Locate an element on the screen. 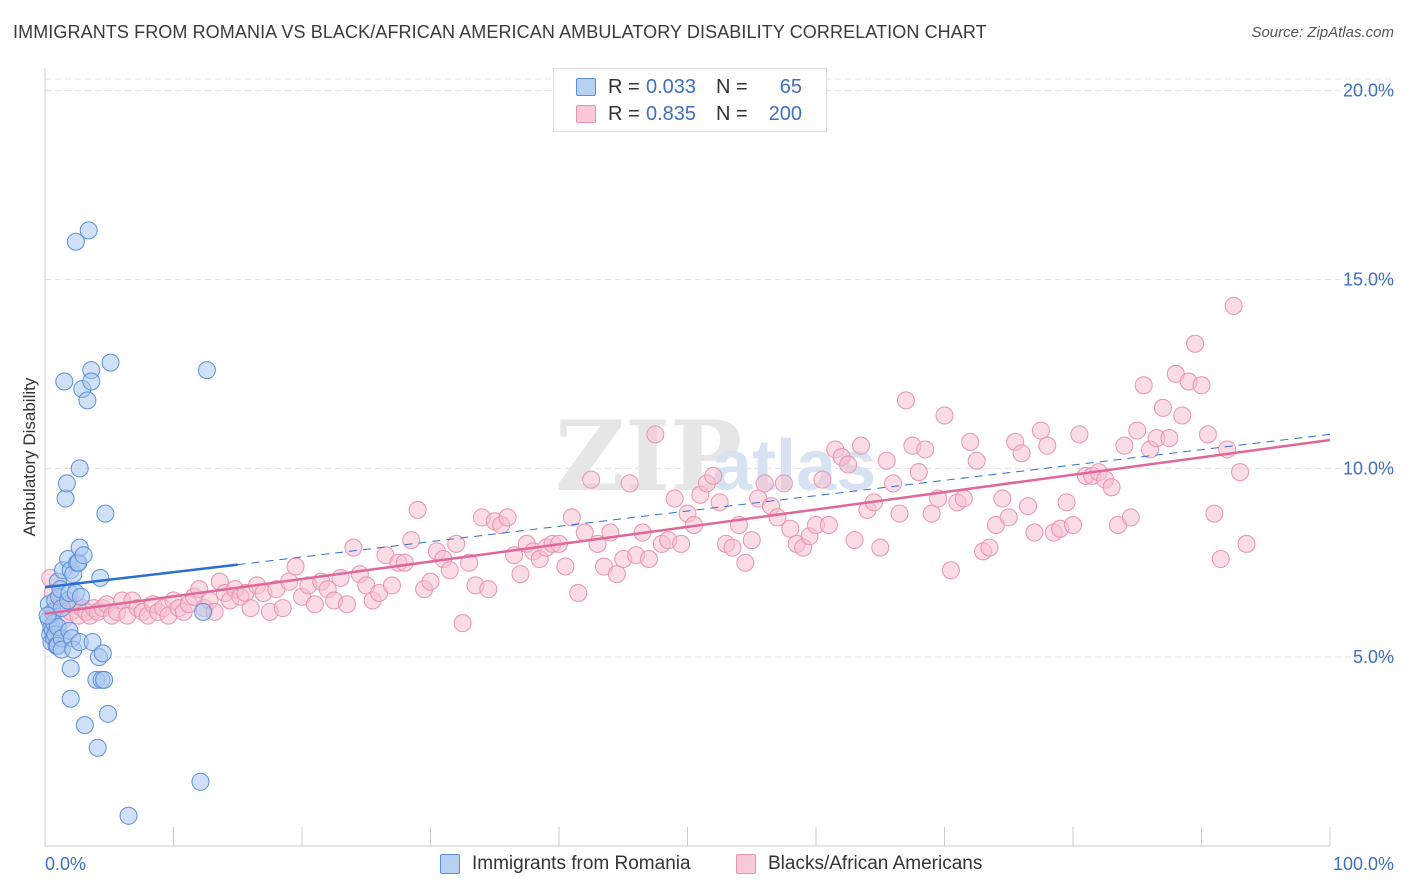  legend-n-label: N = is located at coordinates (732, 86).